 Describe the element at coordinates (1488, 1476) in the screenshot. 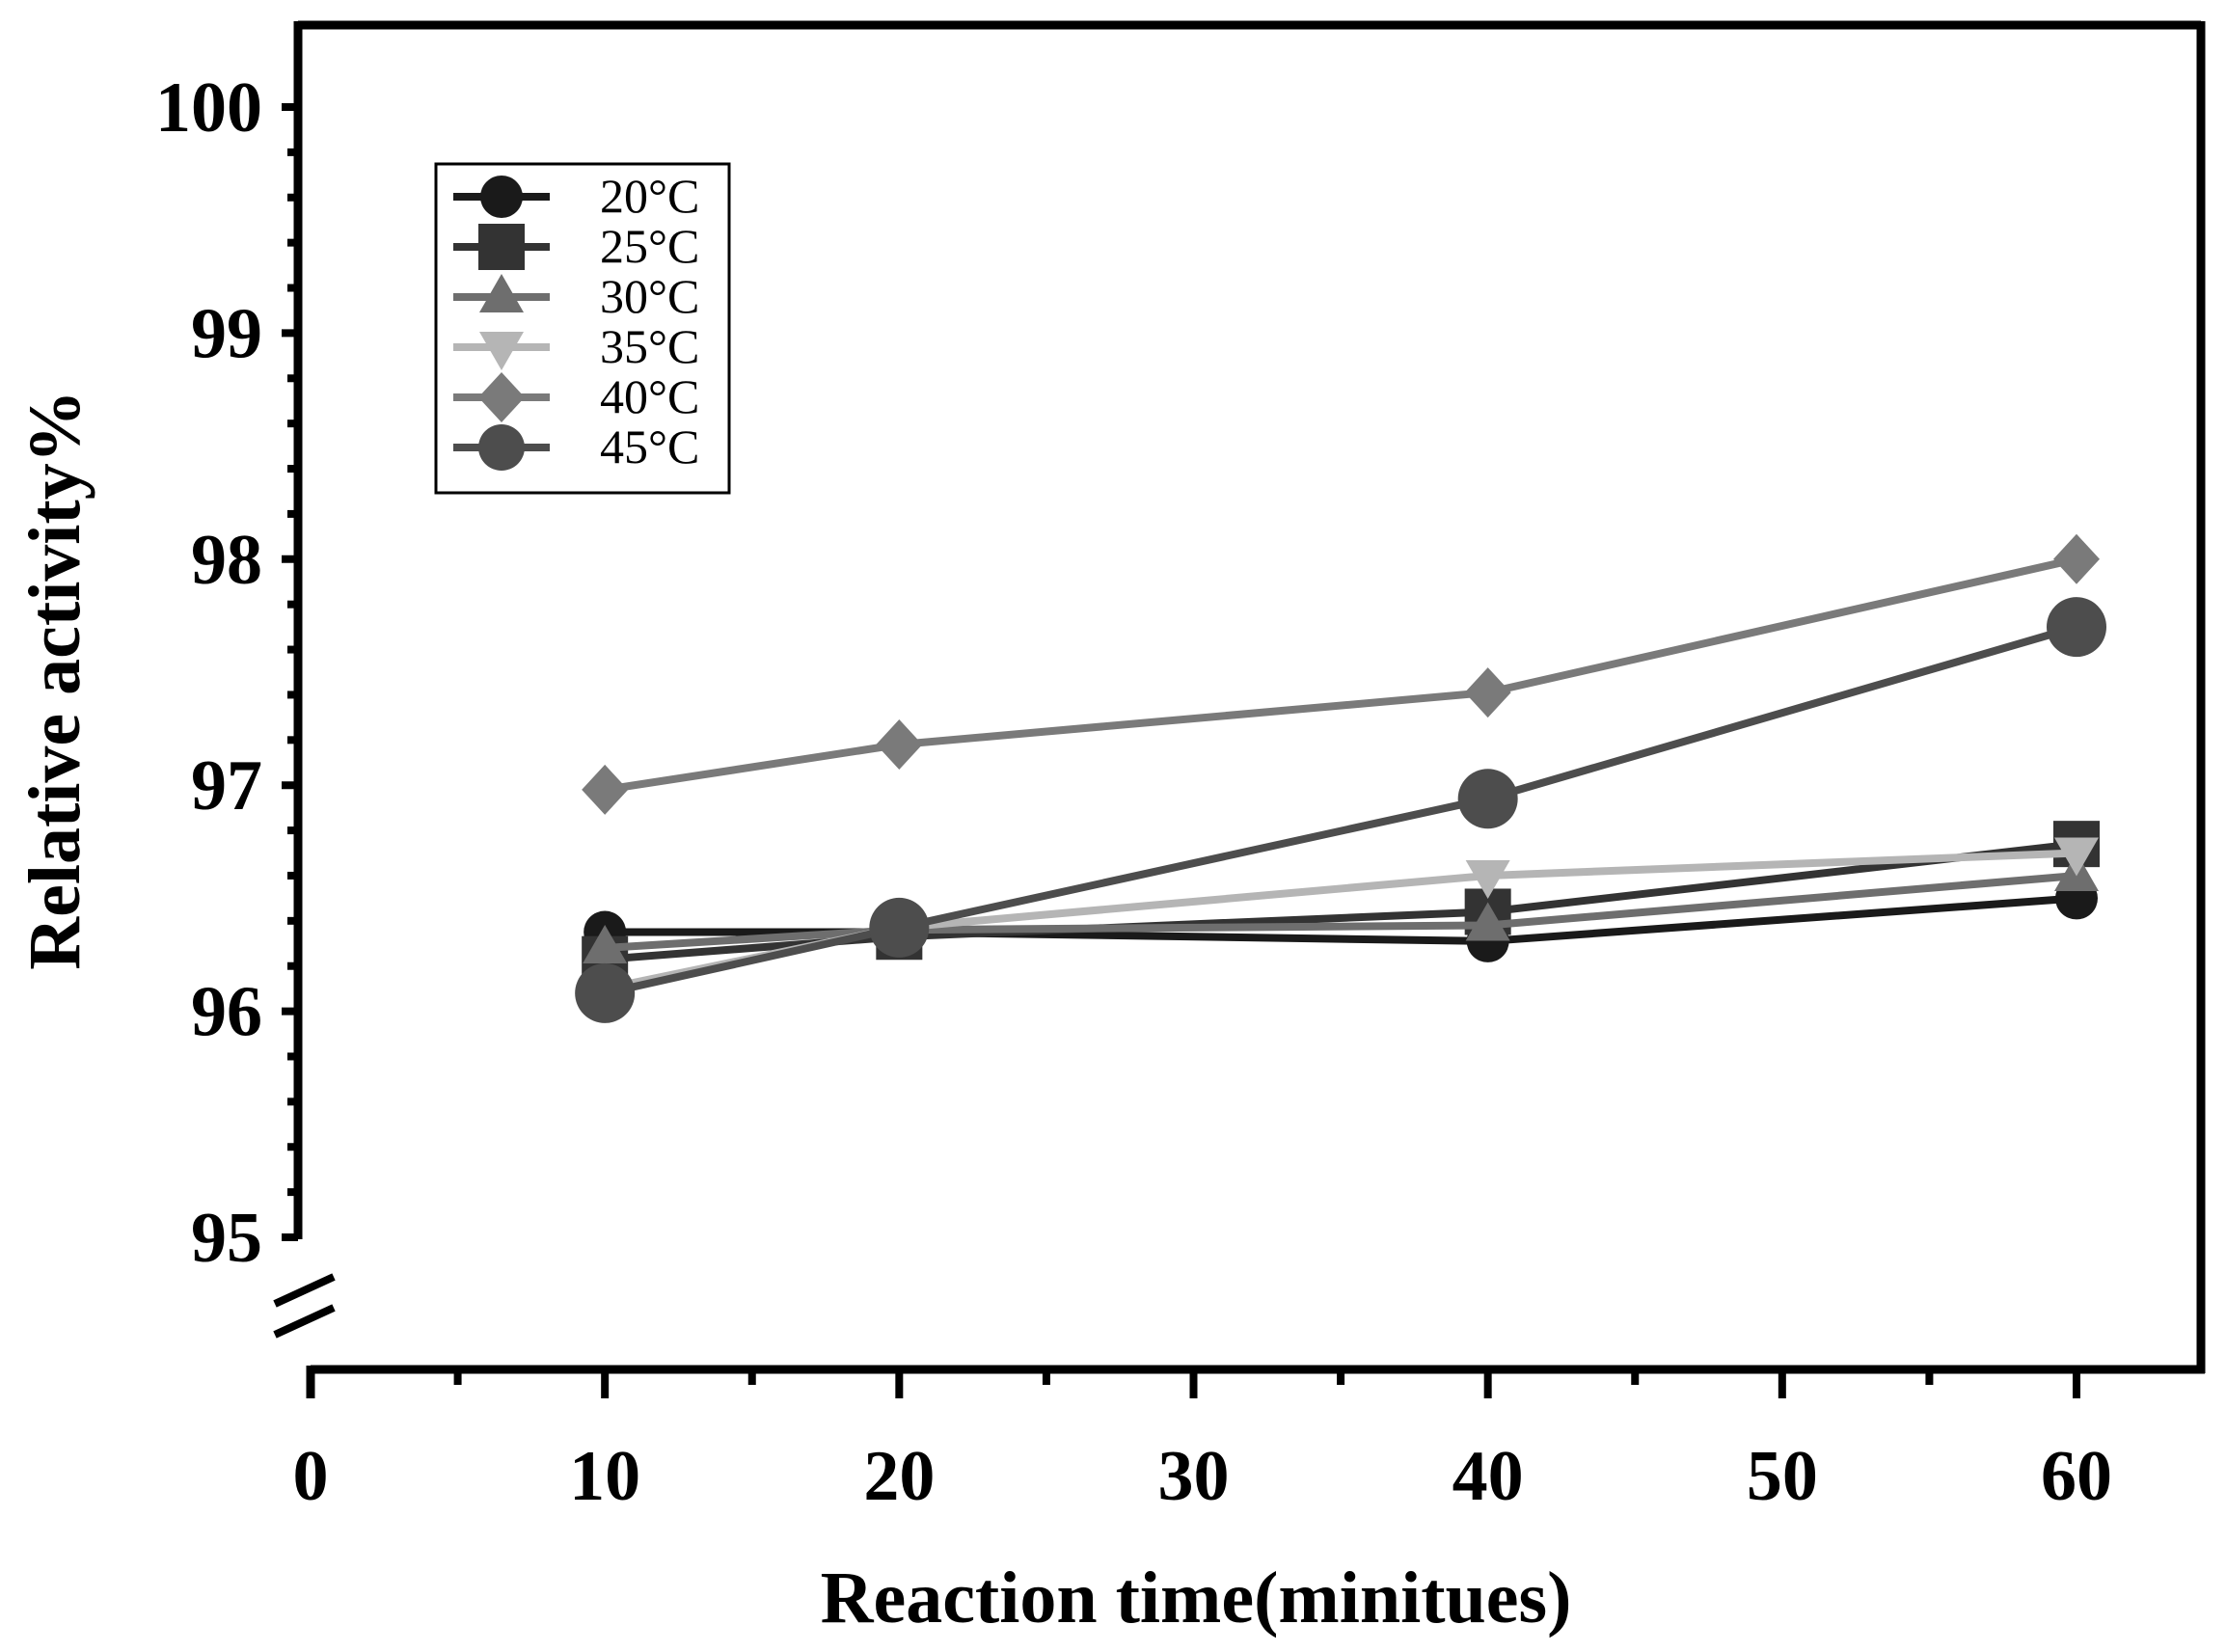

I see `x-tick-label: 40` at that location.